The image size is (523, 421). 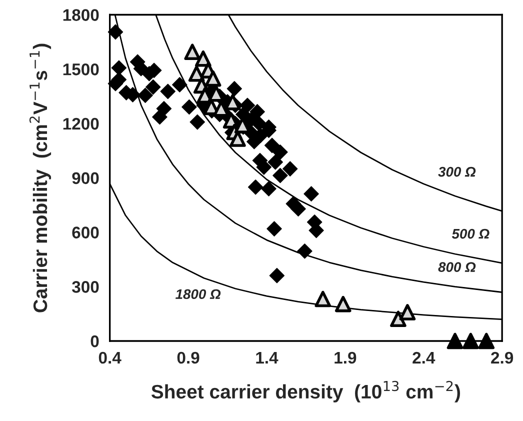 I want to click on annotation: 500 Ω, so click(x=471, y=233).